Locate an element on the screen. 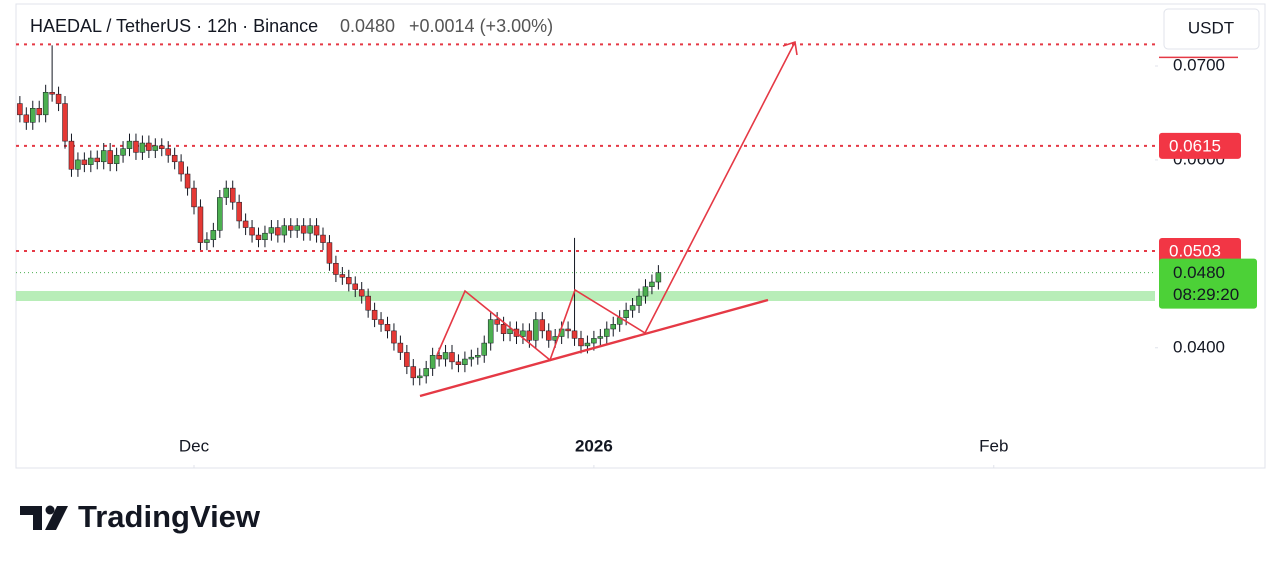 The width and height of the screenshot is (1280, 572). price: 0.0480 is located at coordinates (367, 26).